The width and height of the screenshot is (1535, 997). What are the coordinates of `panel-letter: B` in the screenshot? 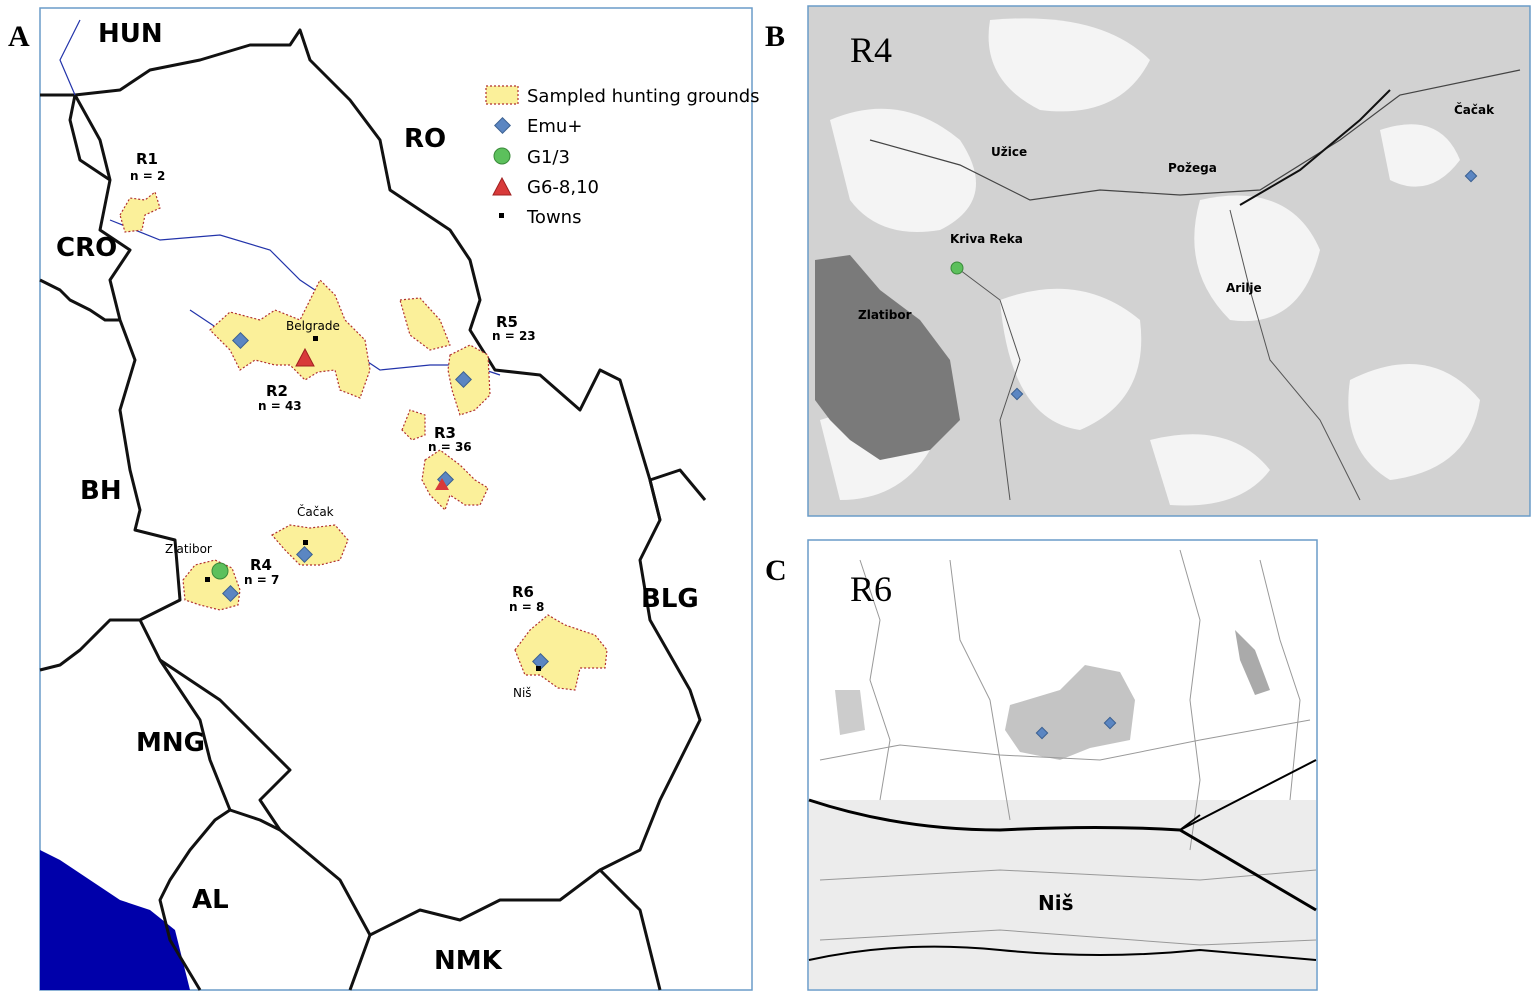 It's located at (775, 36).